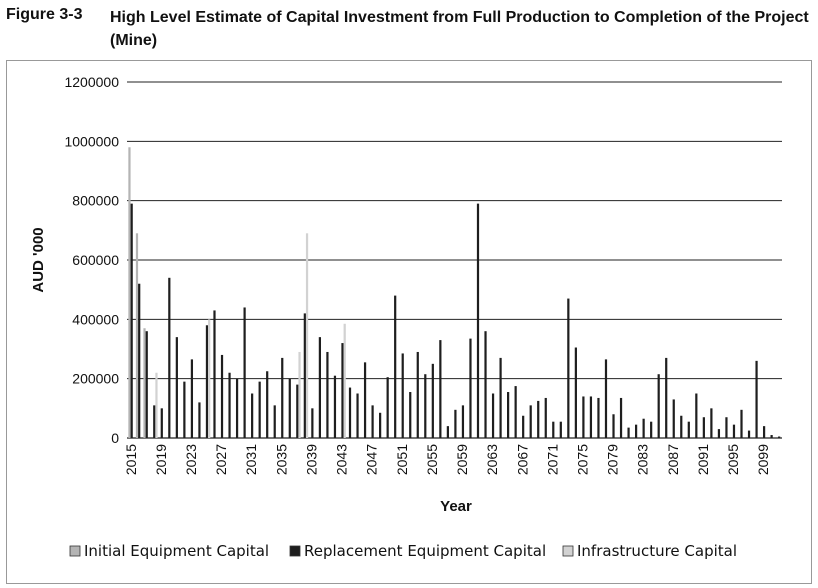 The height and width of the screenshot is (588, 818). What do you see at coordinates (470, 388) in the screenshot?
I see `bar-replacement-2060` at bounding box center [470, 388].